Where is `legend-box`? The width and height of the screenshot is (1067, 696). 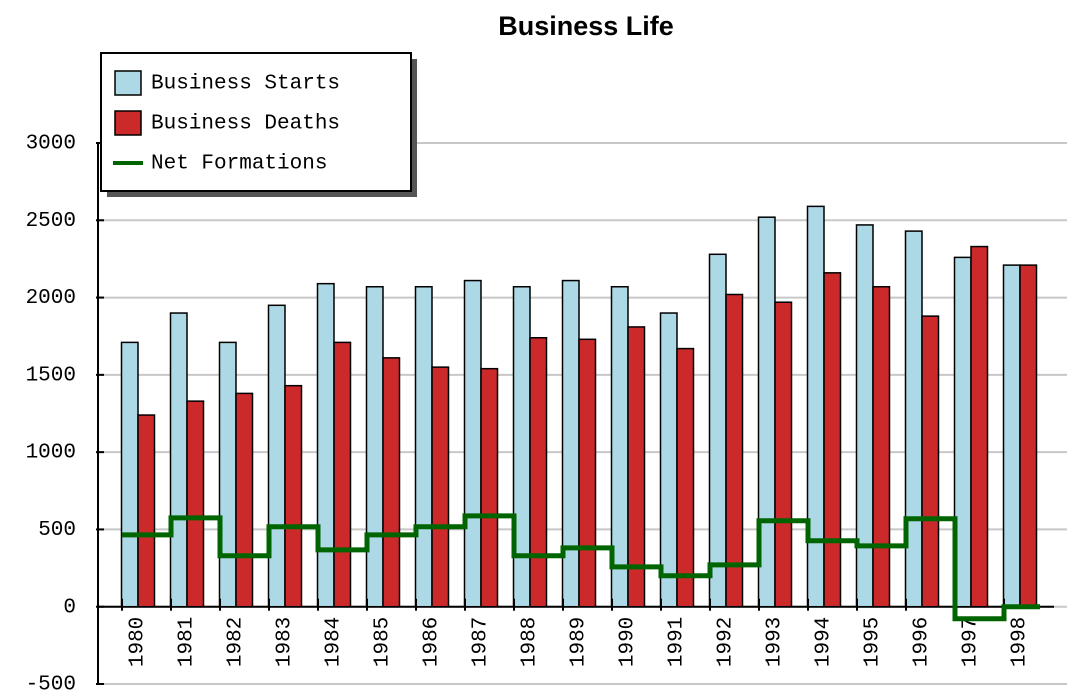 legend-box is located at coordinates (256, 122).